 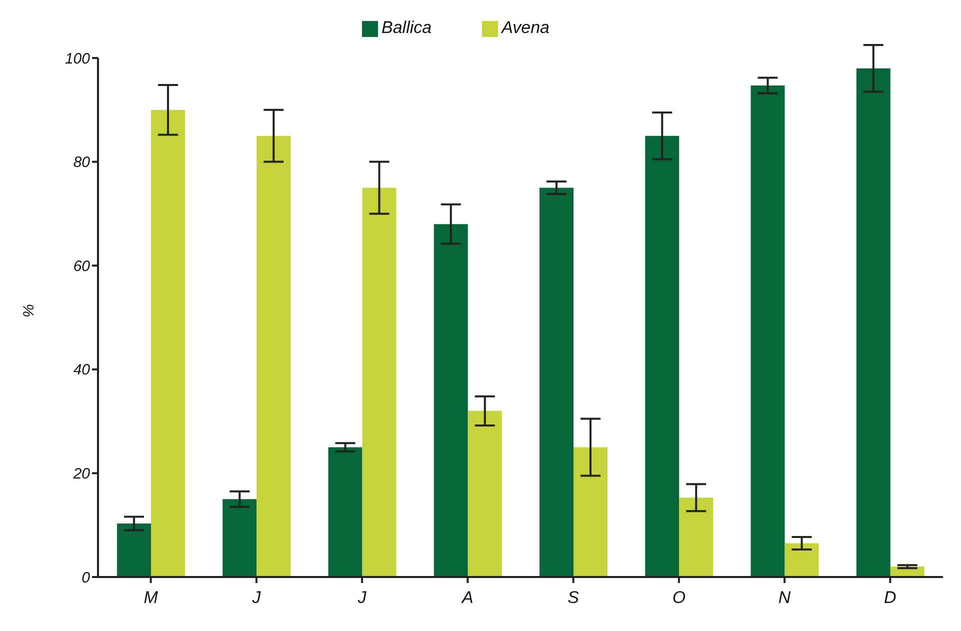 What do you see at coordinates (82, 266) in the screenshot?
I see `y-tick-label: 60` at bounding box center [82, 266].